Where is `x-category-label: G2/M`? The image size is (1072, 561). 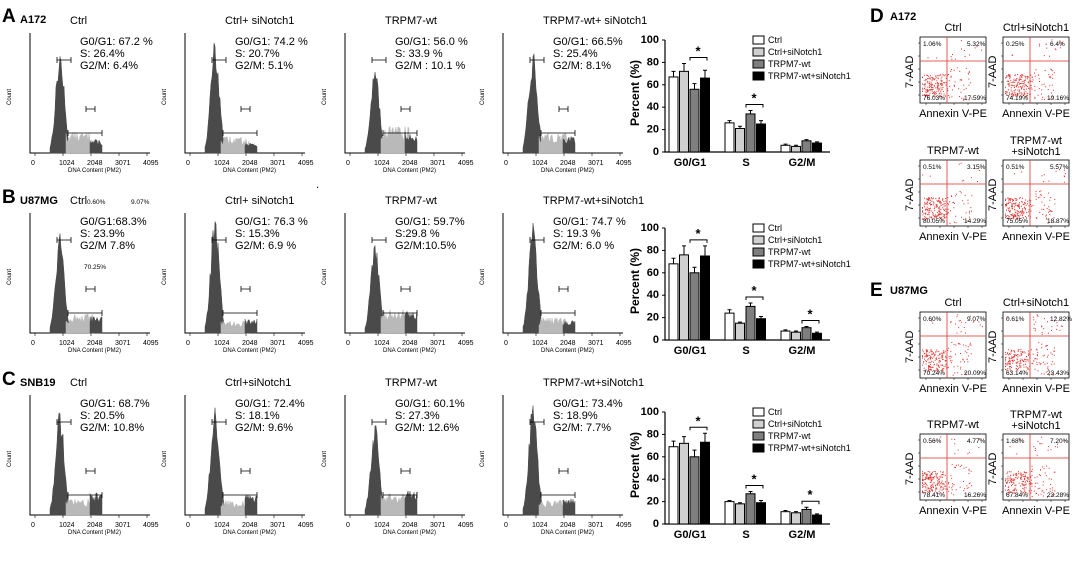
x-category-label: G2/M is located at coordinates (802, 535).